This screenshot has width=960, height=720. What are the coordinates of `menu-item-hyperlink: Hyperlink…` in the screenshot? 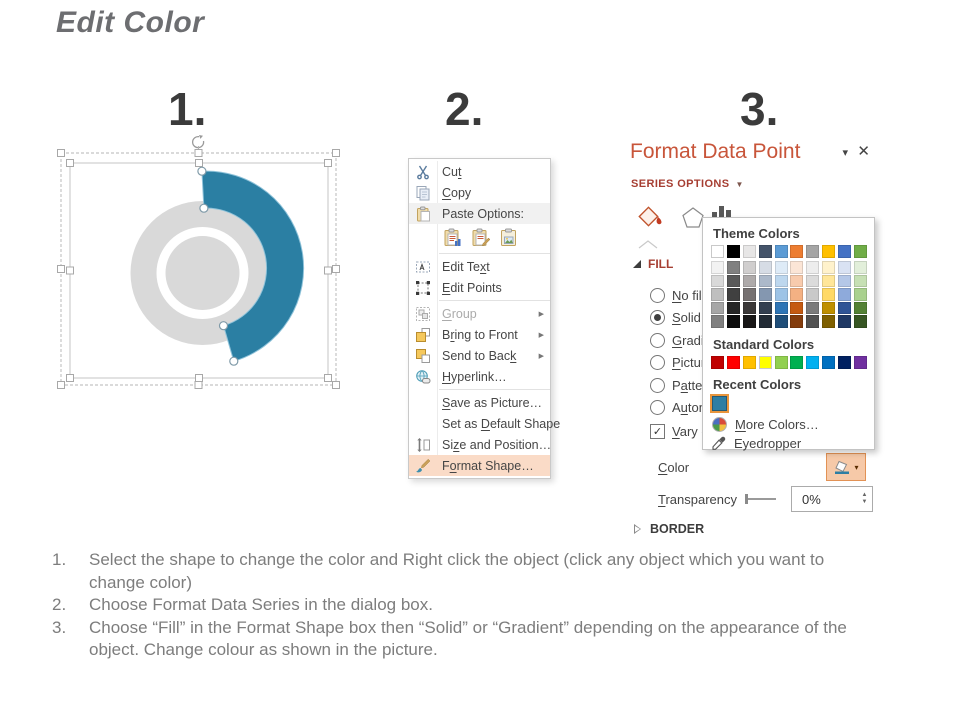 It's located at (479, 376).